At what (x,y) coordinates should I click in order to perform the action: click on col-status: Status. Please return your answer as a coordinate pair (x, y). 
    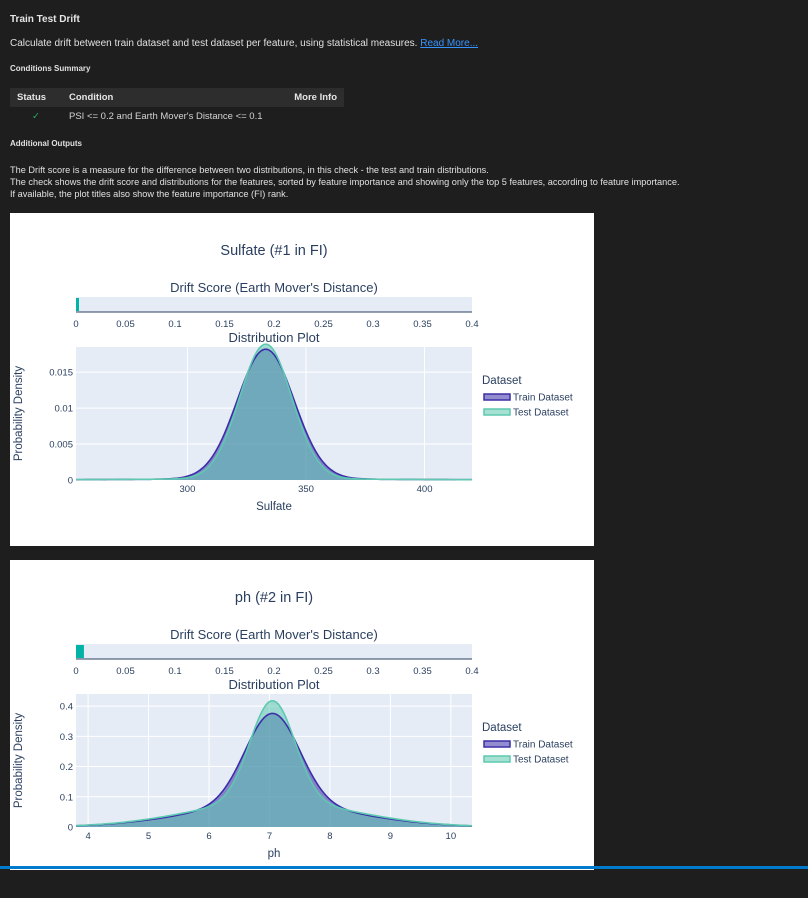
    Looking at the image, I should click on (36, 97).